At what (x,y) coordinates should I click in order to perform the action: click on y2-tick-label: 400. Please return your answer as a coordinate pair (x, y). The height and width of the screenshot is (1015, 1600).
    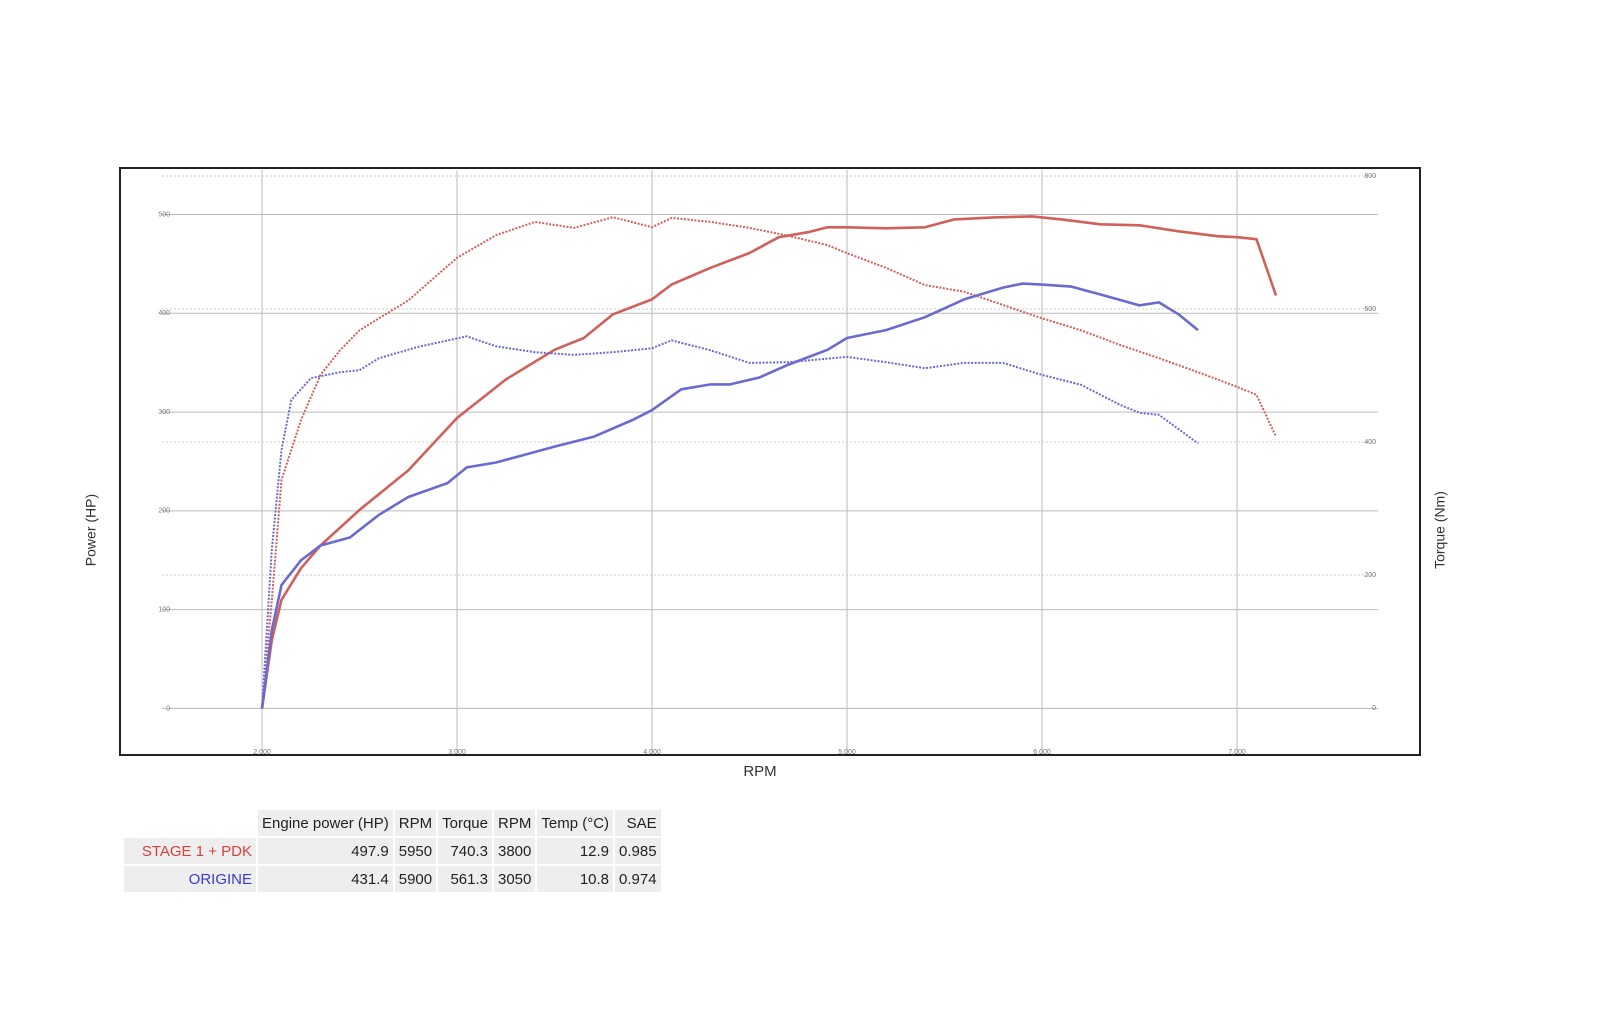
    Looking at the image, I should click on (1370, 442).